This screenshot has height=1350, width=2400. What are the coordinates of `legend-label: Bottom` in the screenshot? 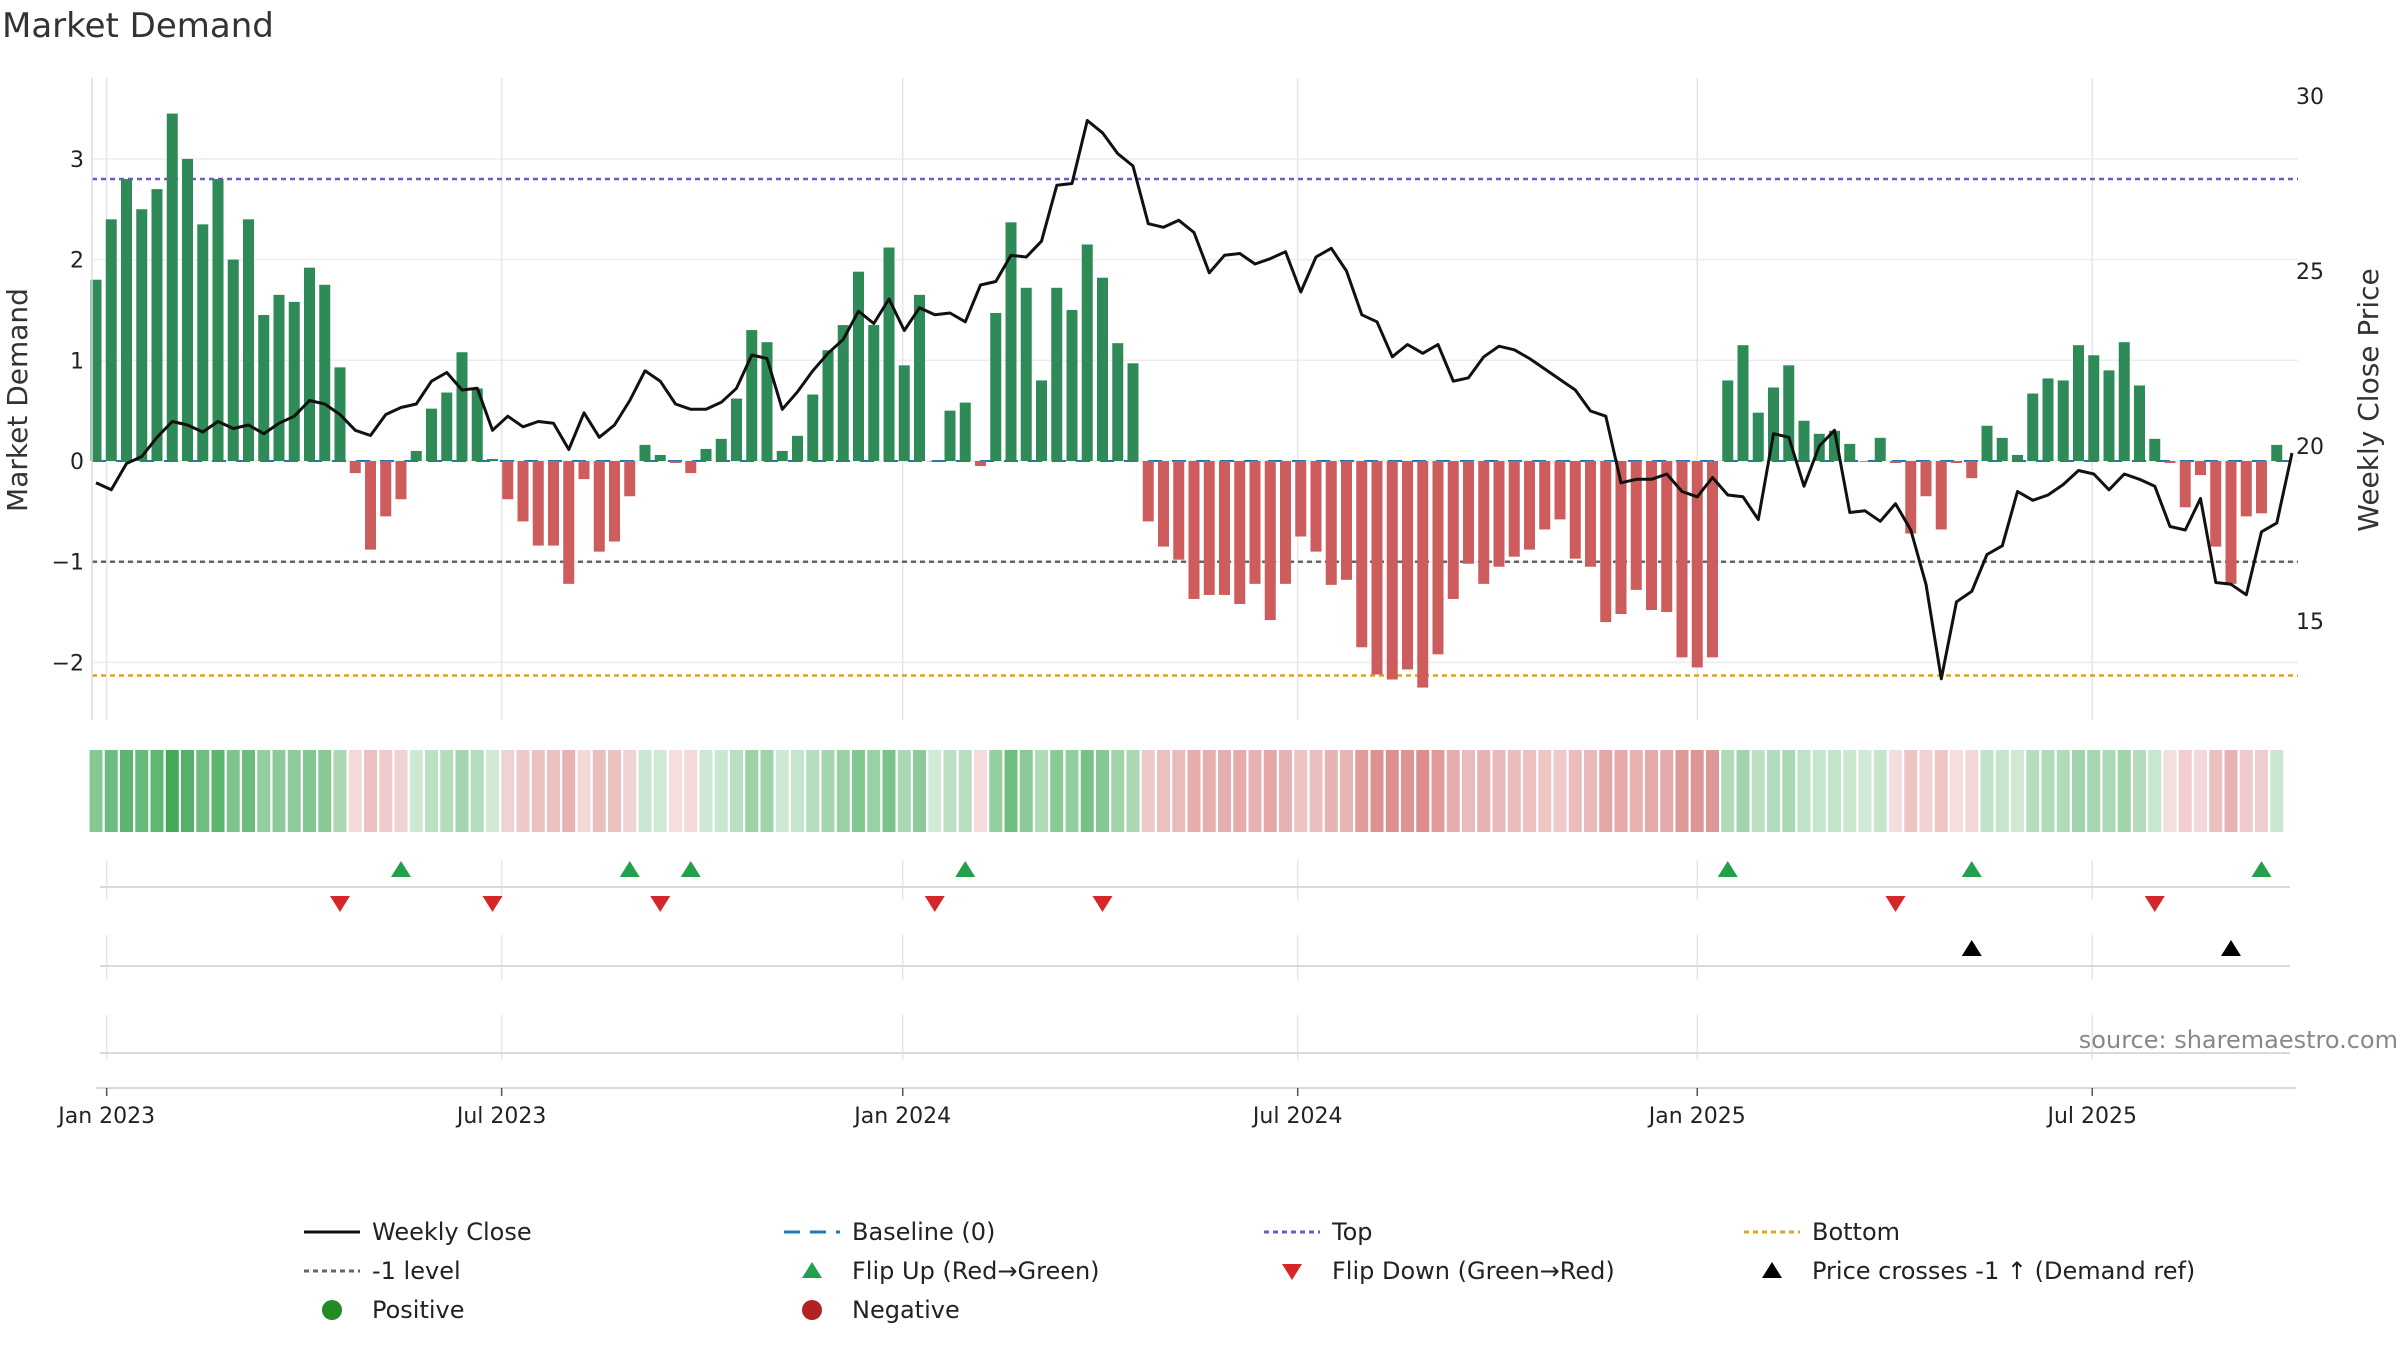 It's located at (1856, 1231).